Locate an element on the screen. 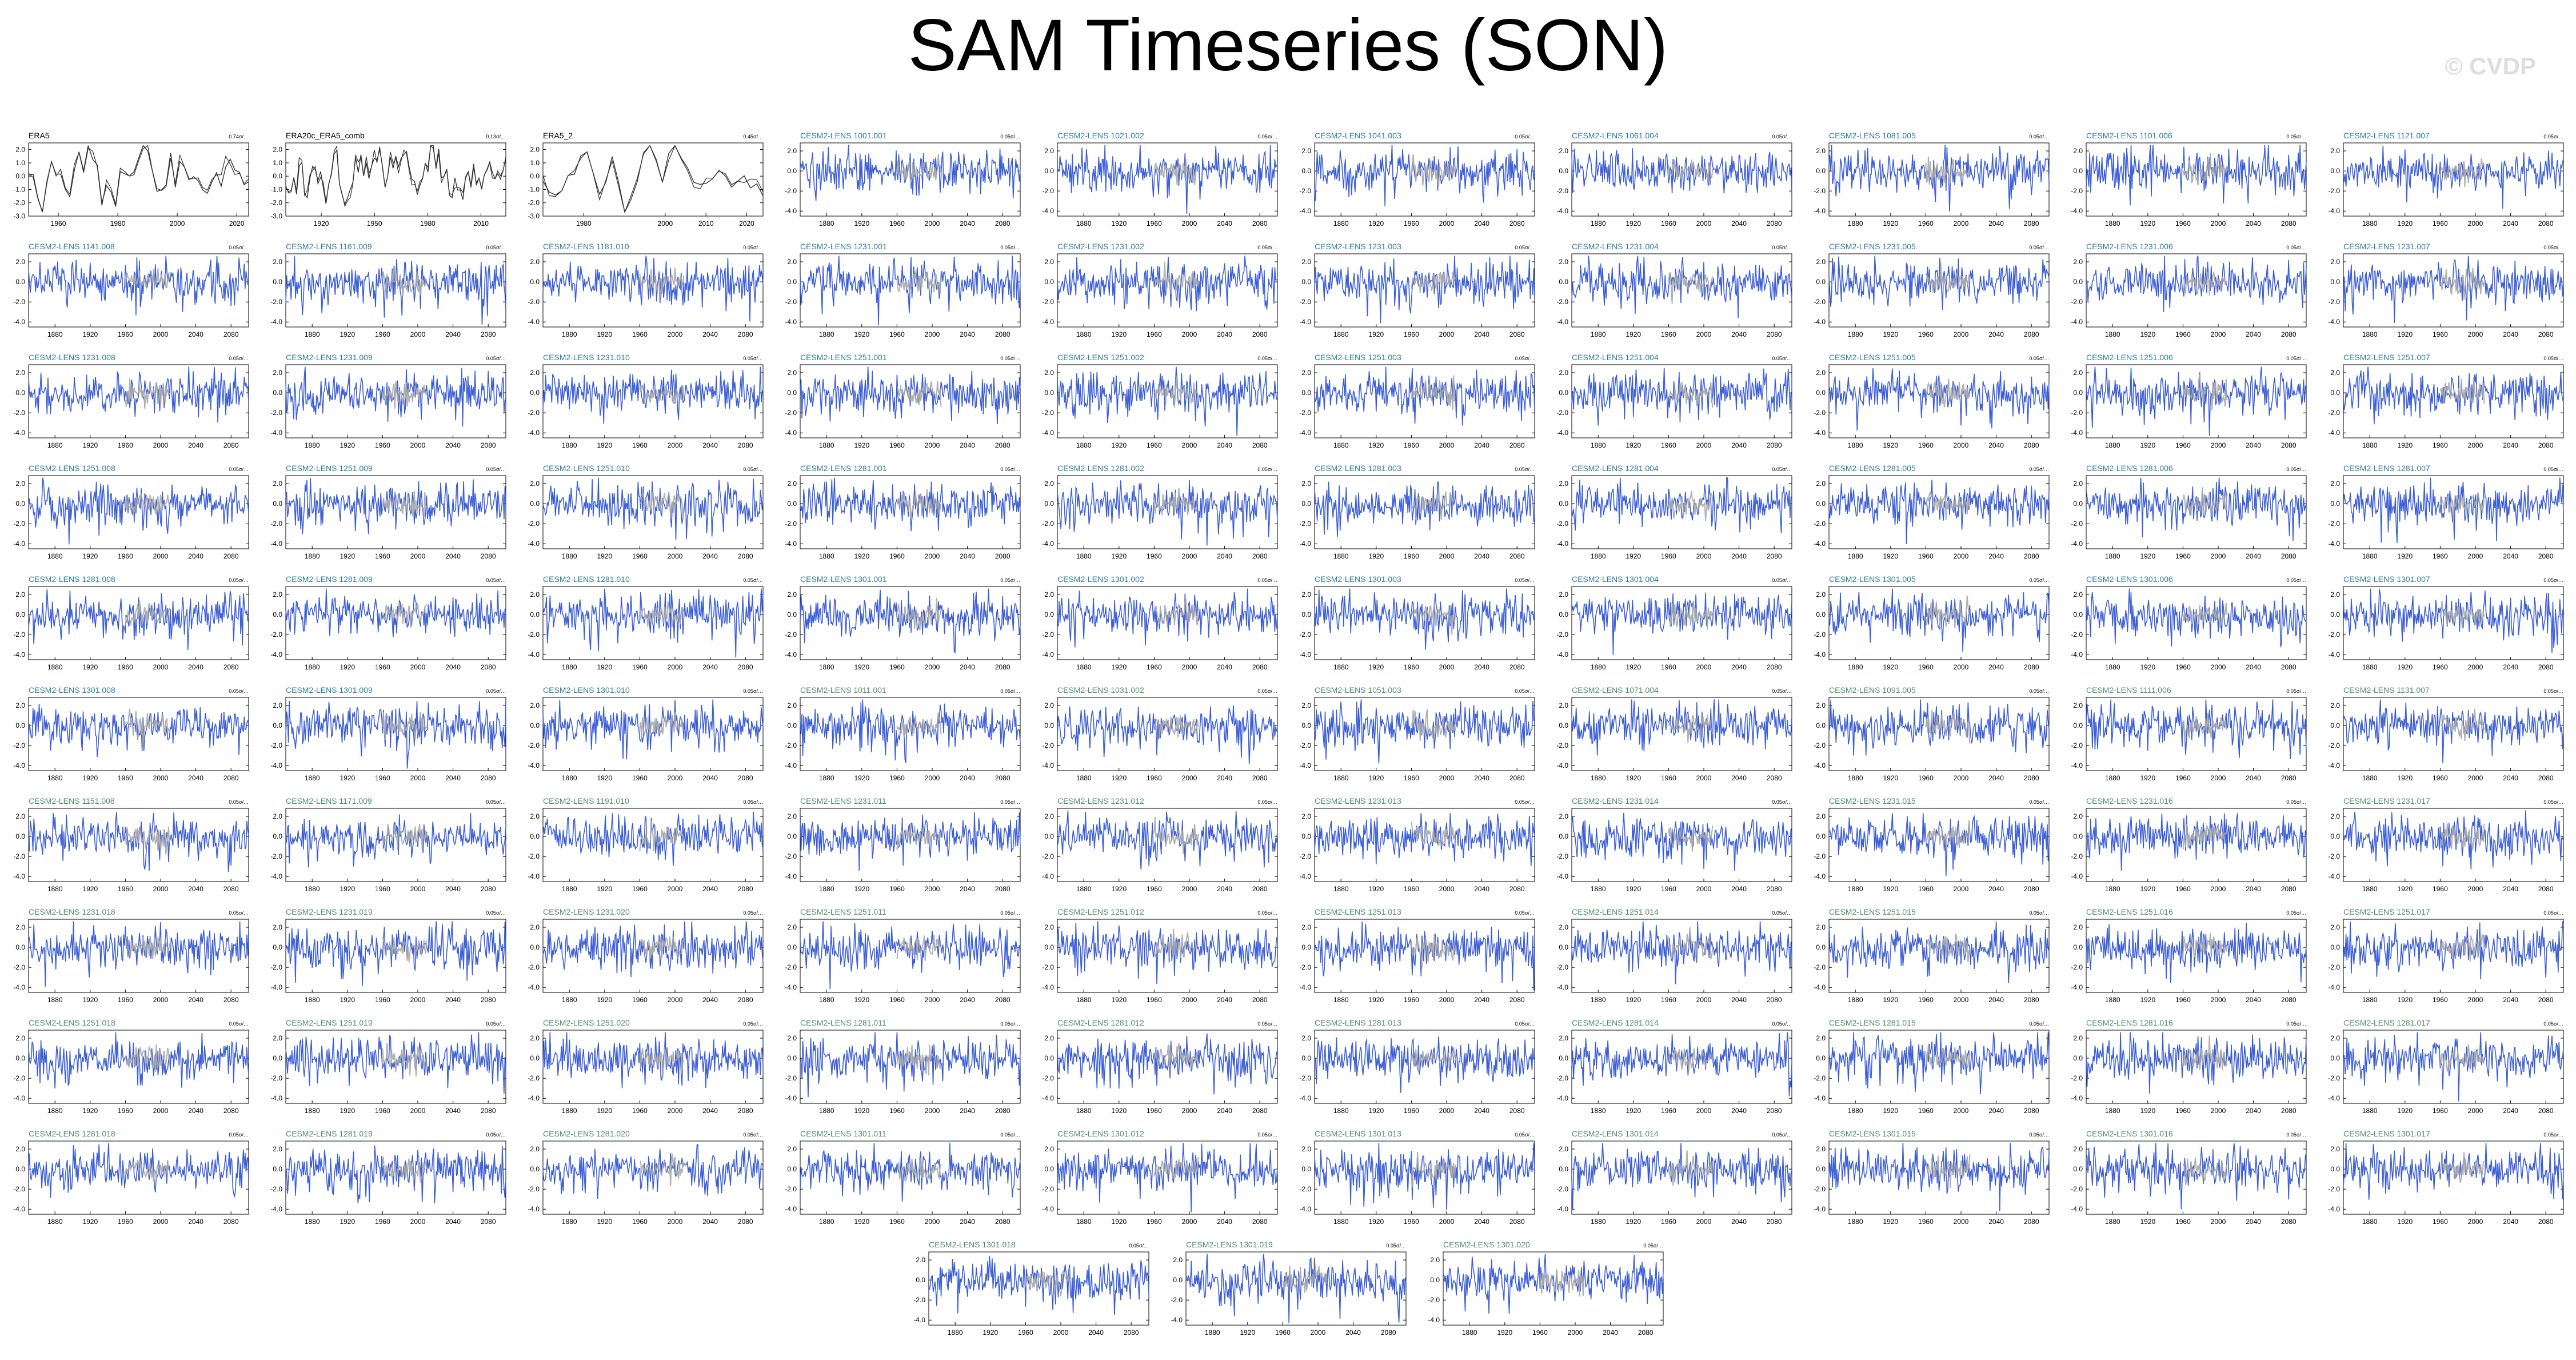 This screenshot has width=2576, height=1360. y-tick-label: -1.0 is located at coordinates (19, 189).